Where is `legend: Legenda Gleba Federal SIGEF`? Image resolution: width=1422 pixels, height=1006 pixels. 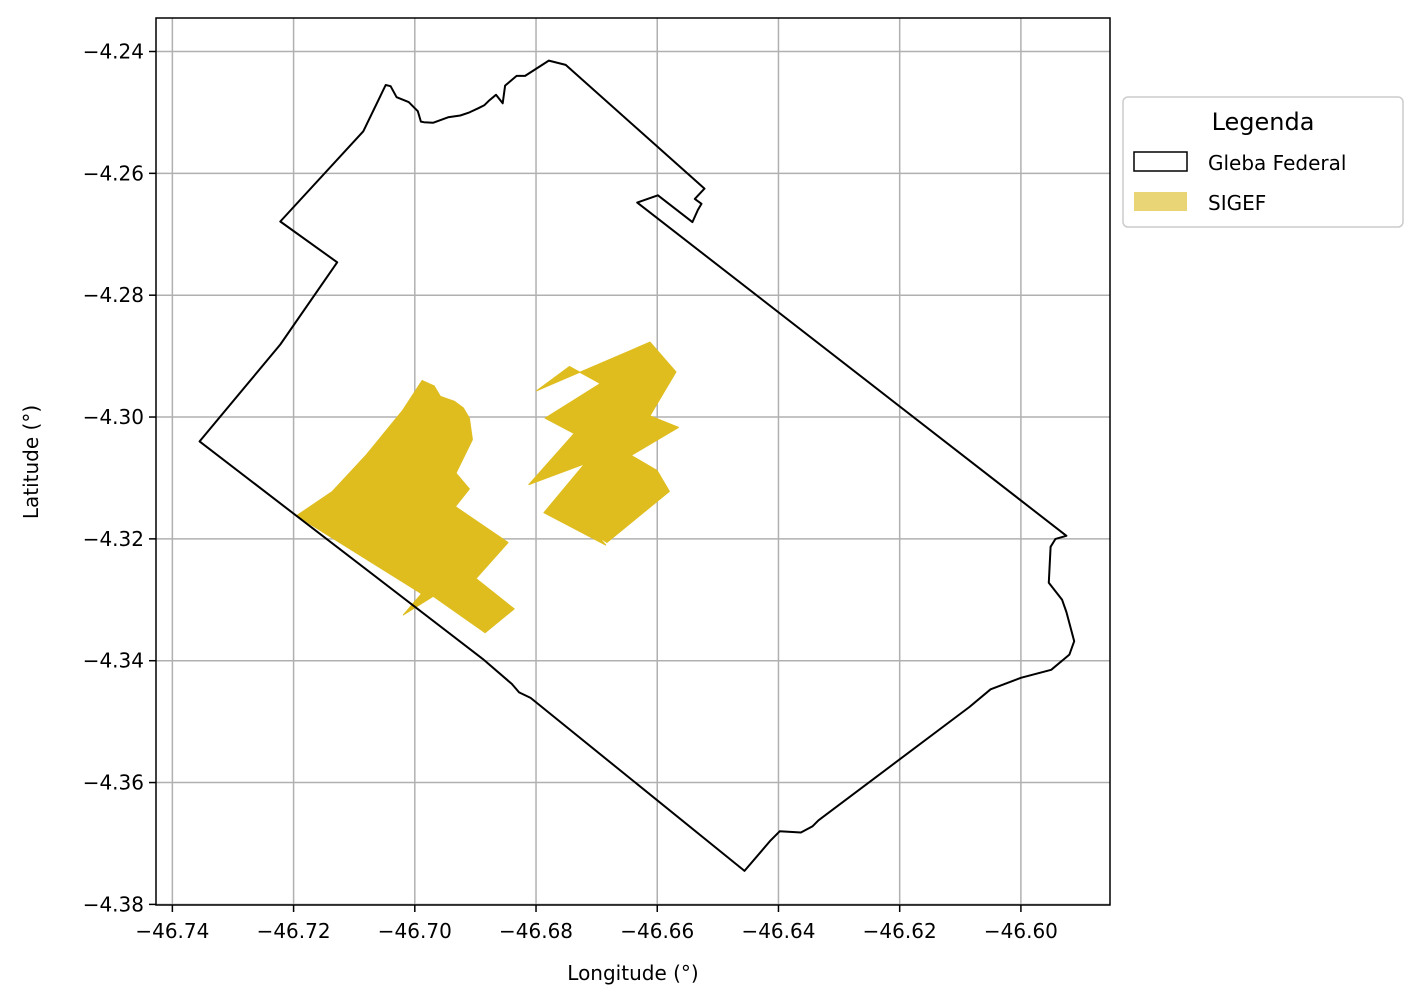 legend: Legenda Gleba Federal SIGEF is located at coordinates (1263, 162).